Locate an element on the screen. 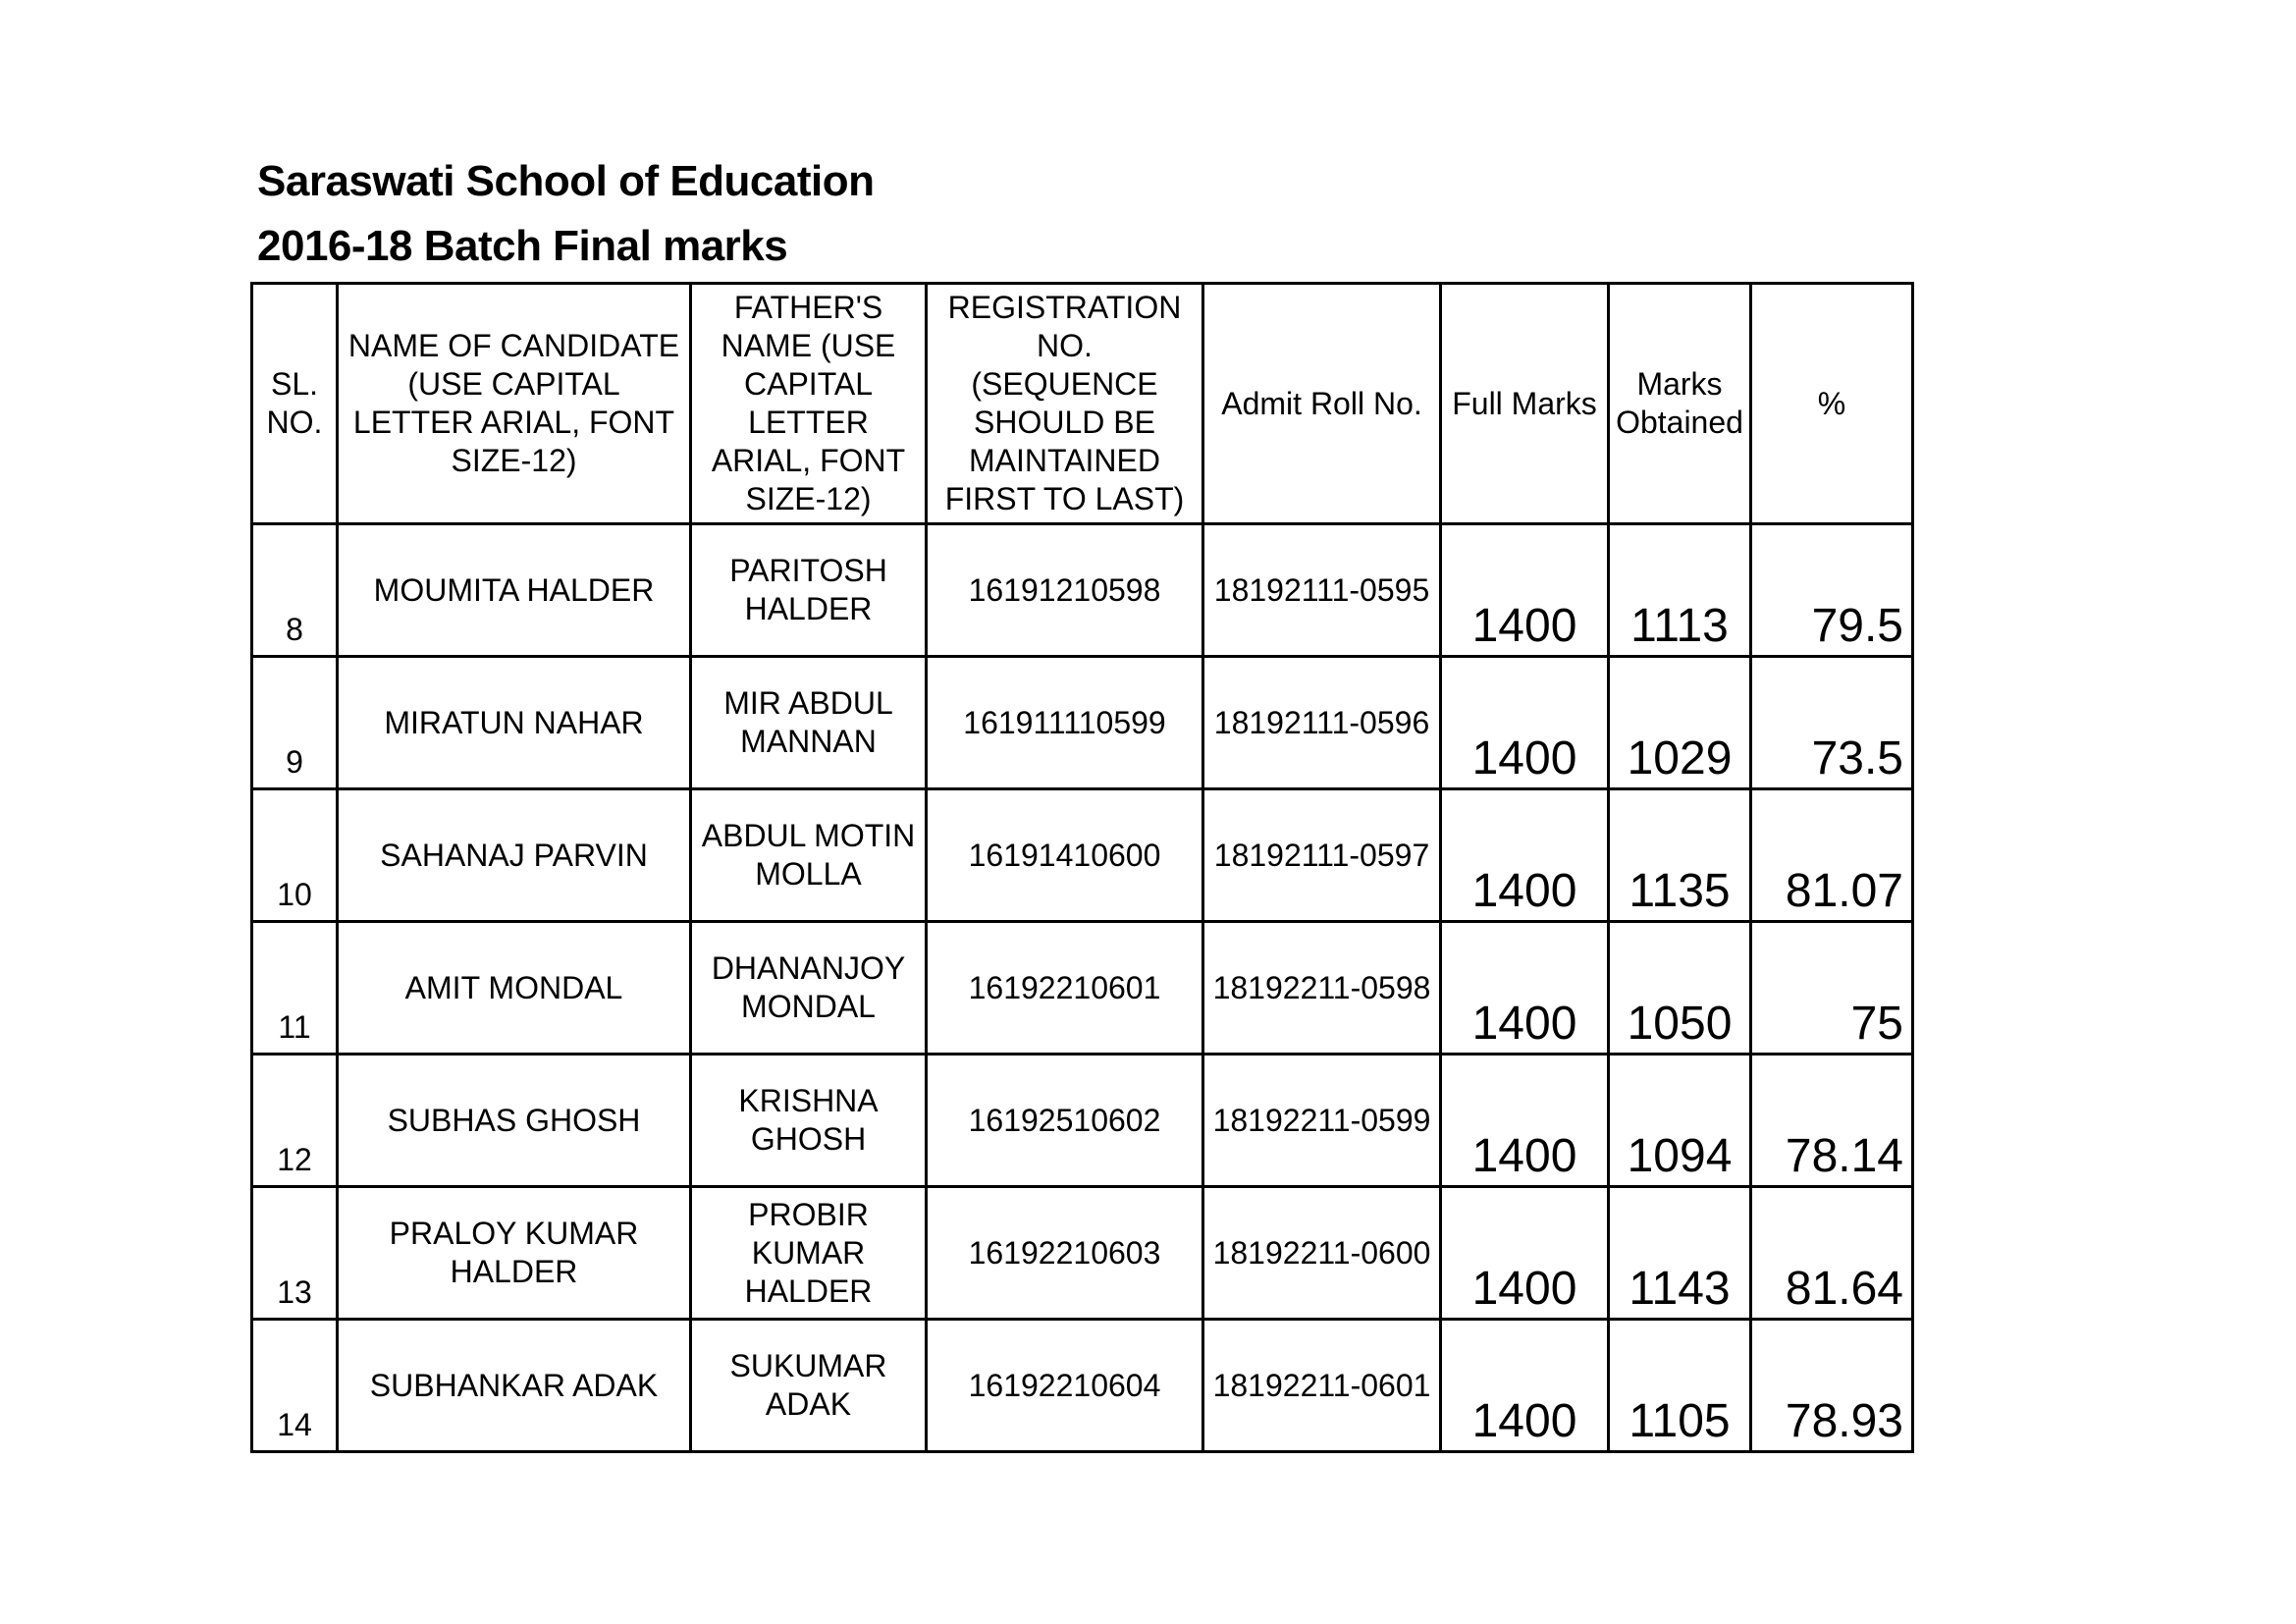 Image resolution: width=2296 pixels, height=1624 pixels. cell-father-name: SUKUMAR ADAK is located at coordinates (808, 1385).